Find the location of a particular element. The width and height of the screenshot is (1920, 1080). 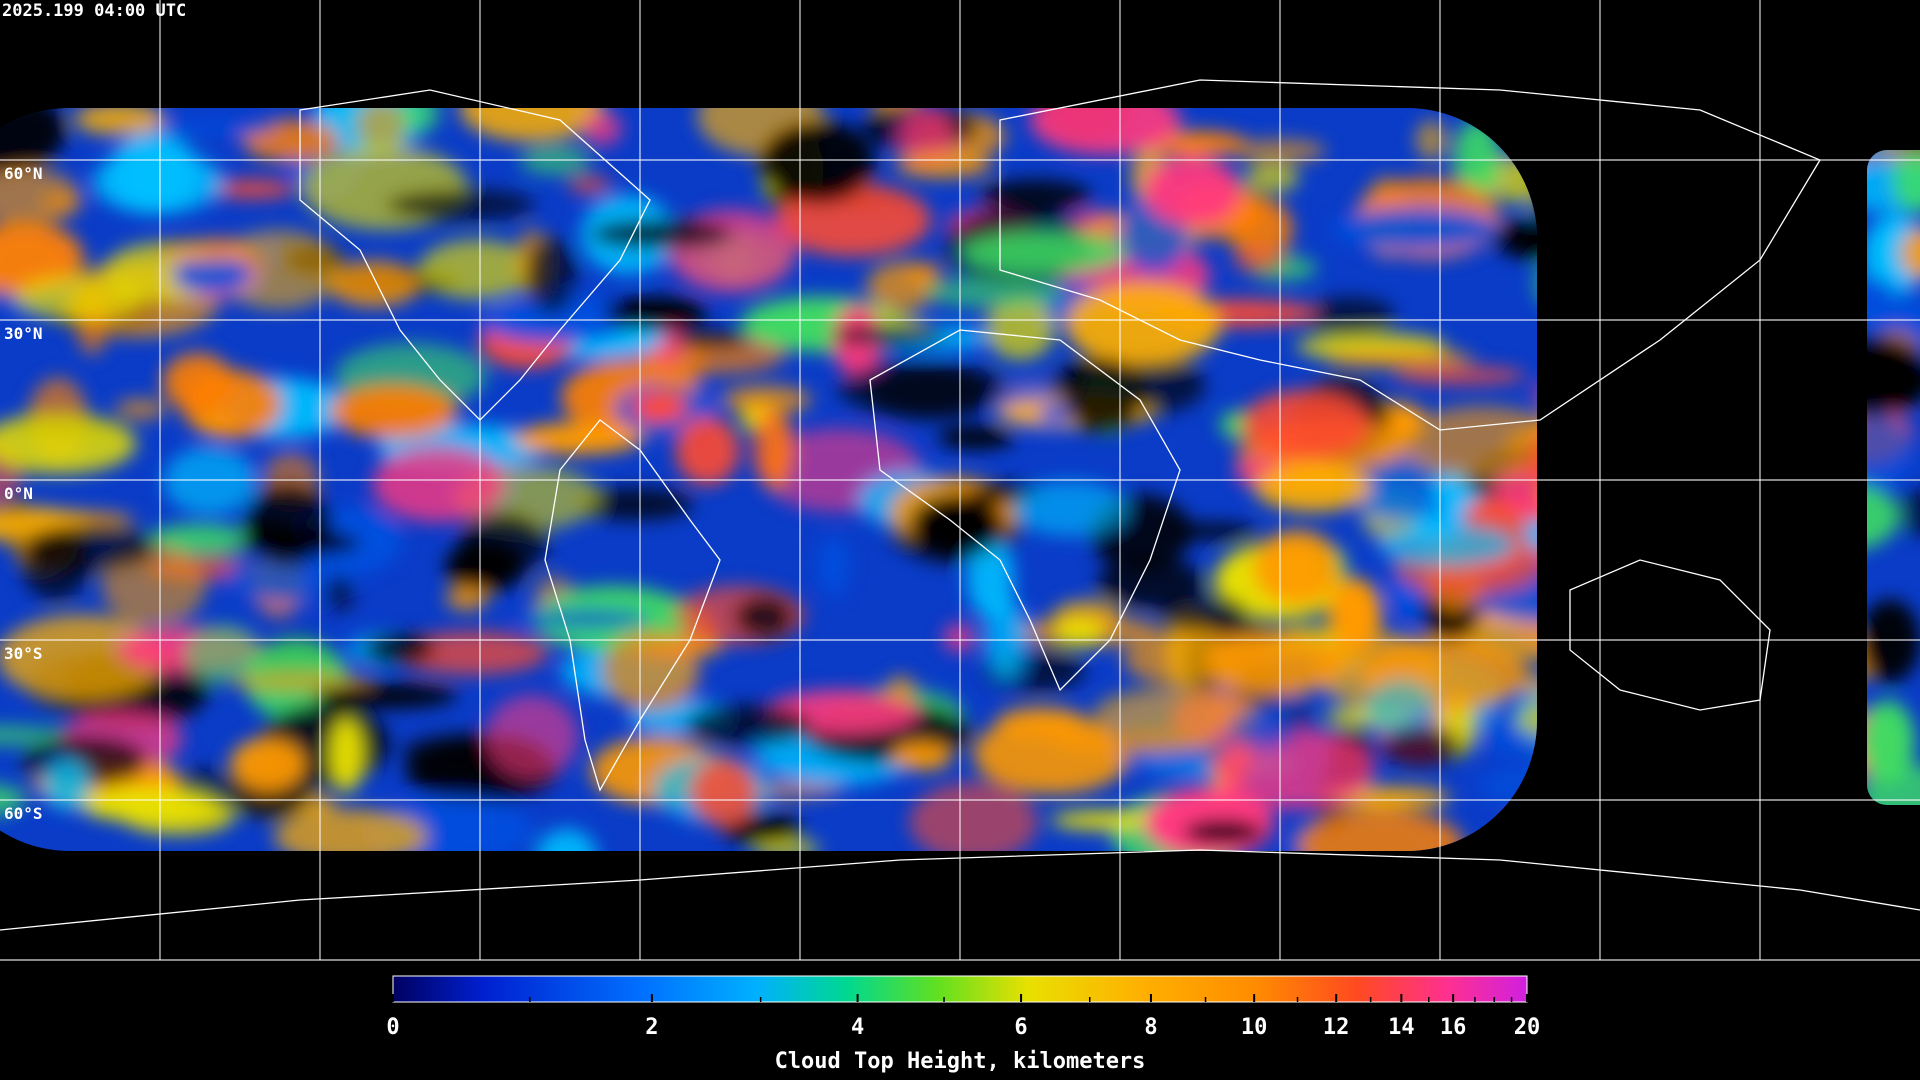

colorbar-tick-label: 20 is located at coordinates (1527, 1027).